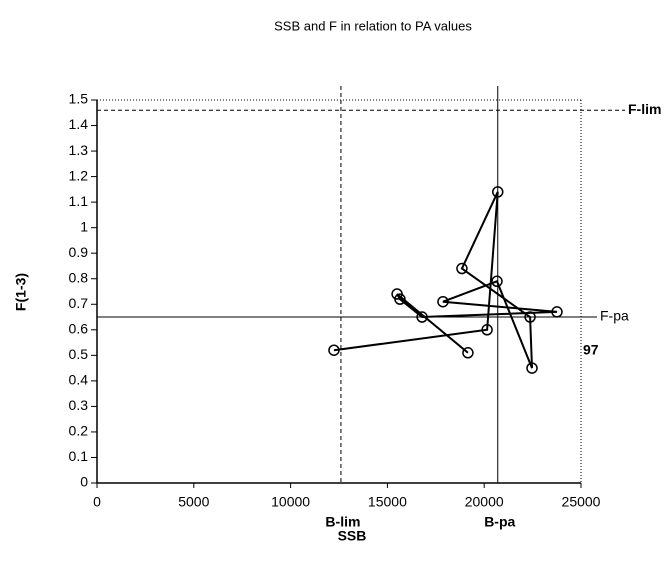 The height and width of the screenshot is (566, 672). Describe the element at coordinates (373, 25) in the screenshot. I see `chart-title: SSB and F in relation to PA values` at that location.